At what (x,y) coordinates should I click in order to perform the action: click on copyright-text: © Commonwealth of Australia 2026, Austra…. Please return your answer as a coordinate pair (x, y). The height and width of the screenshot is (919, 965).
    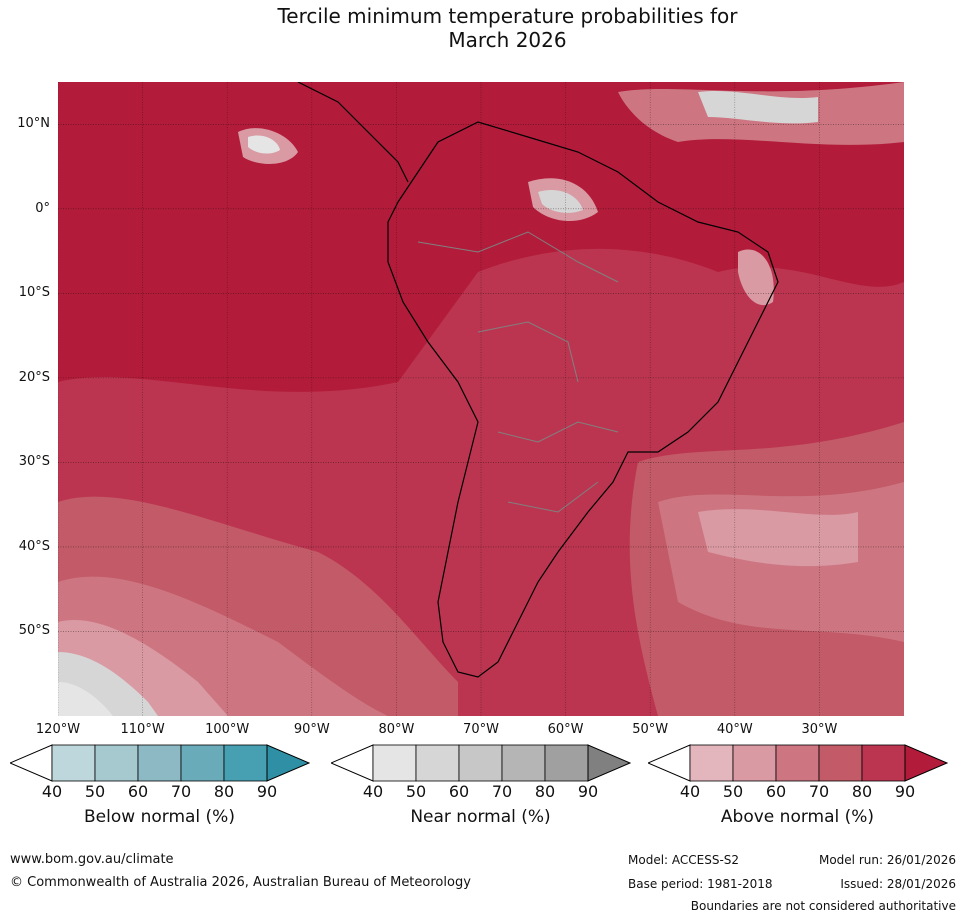
    Looking at the image, I should click on (240, 882).